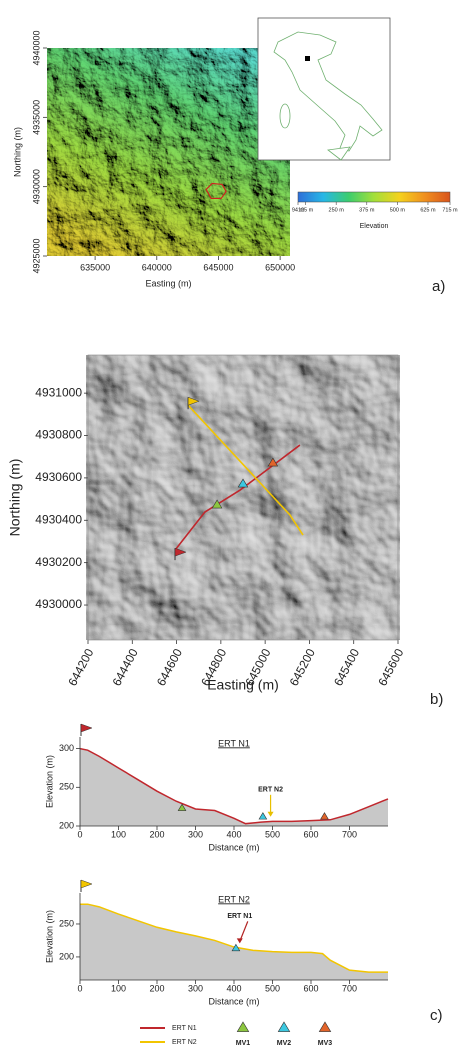 Image resolution: width=474 pixels, height=1052 pixels. What do you see at coordinates (398, 210) in the screenshot?
I see `colorbar-tick-label: 500 m` at bounding box center [398, 210].